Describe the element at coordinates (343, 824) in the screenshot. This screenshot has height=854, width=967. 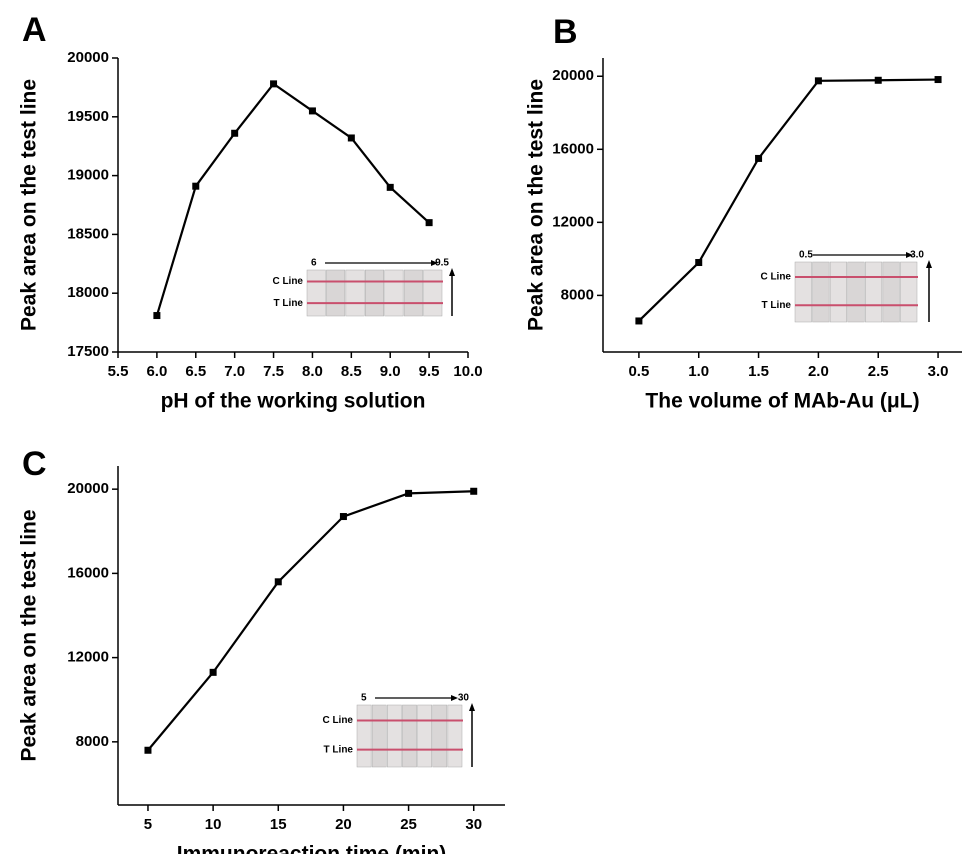
I see `x-tick-label: 20` at that location.